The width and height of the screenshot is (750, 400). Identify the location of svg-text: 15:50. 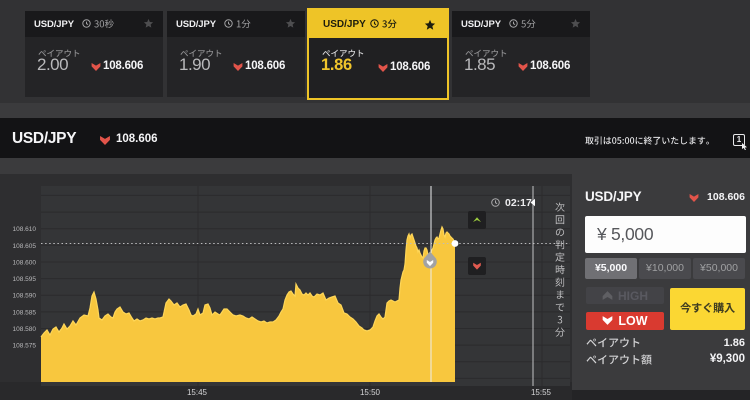
(370, 392).